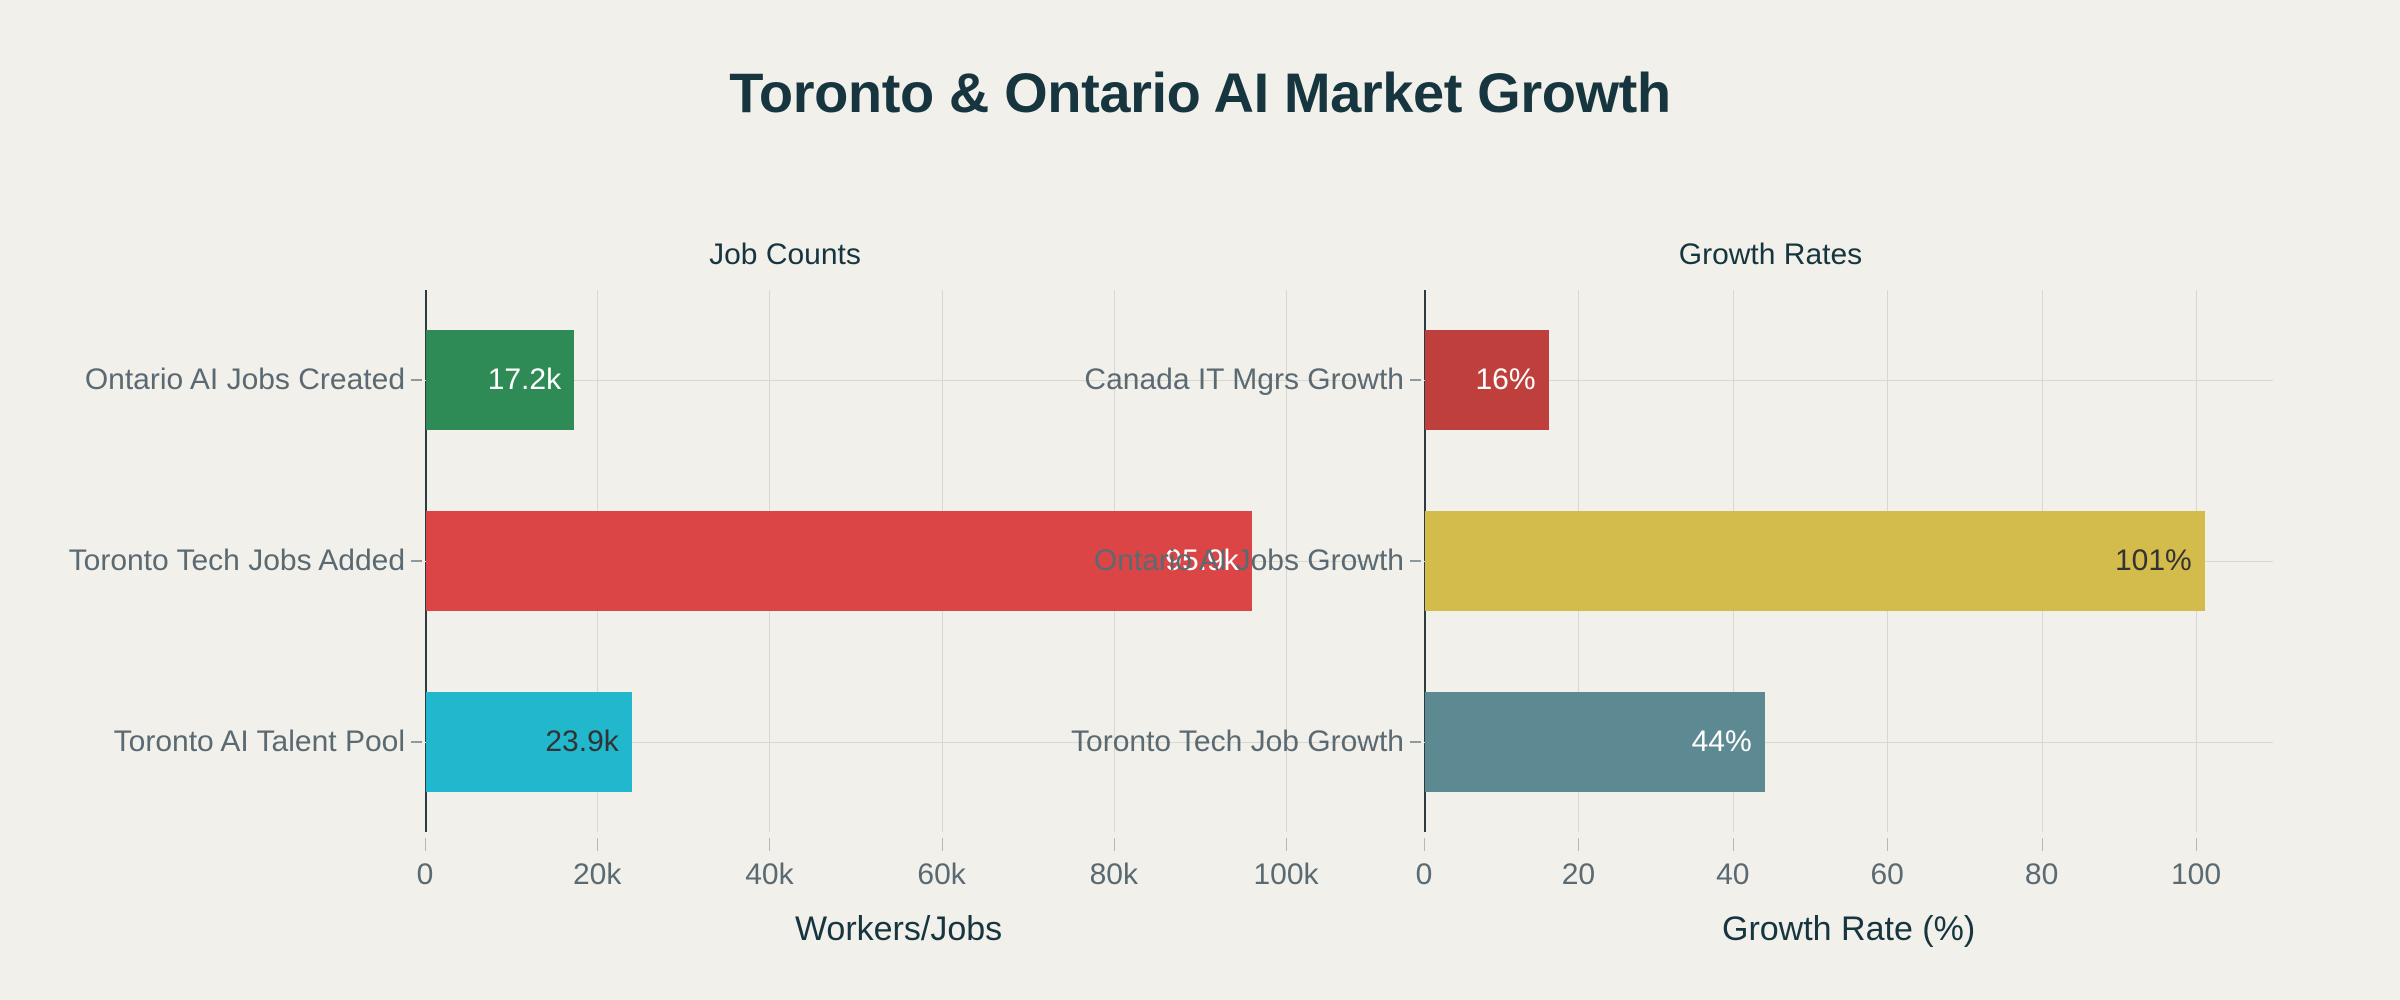 Image resolution: width=2400 pixels, height=1000 pixels. What do you see at coordinates (769, 874) in the screenshot?
I see `x-tick-label-job-counts-2: 40k` at bounding box center [769, 874].